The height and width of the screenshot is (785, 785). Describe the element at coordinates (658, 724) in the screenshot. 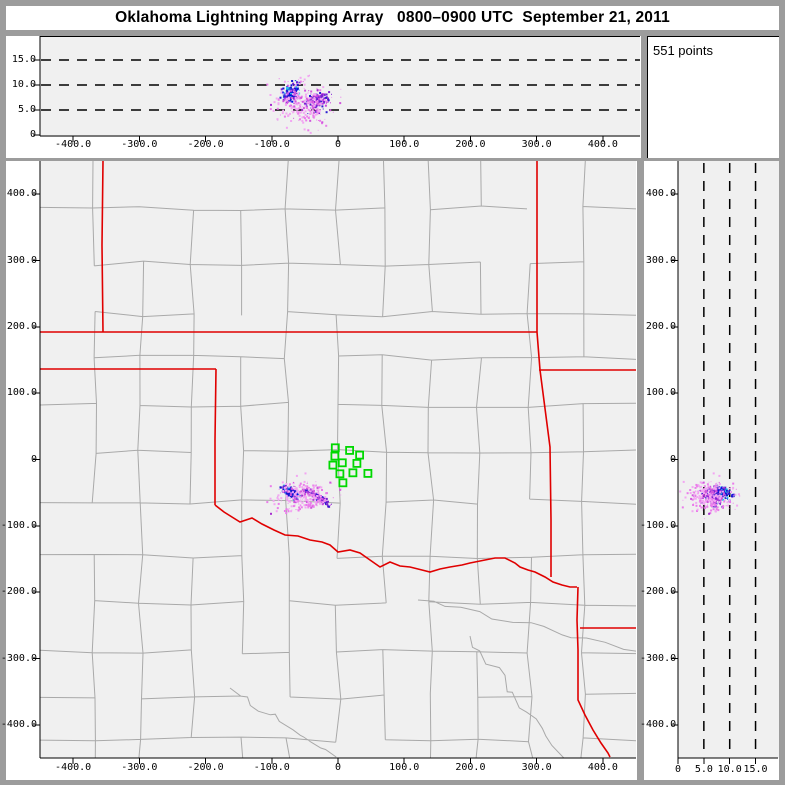

I see `right-y-tick-label: -400.0` at that location.